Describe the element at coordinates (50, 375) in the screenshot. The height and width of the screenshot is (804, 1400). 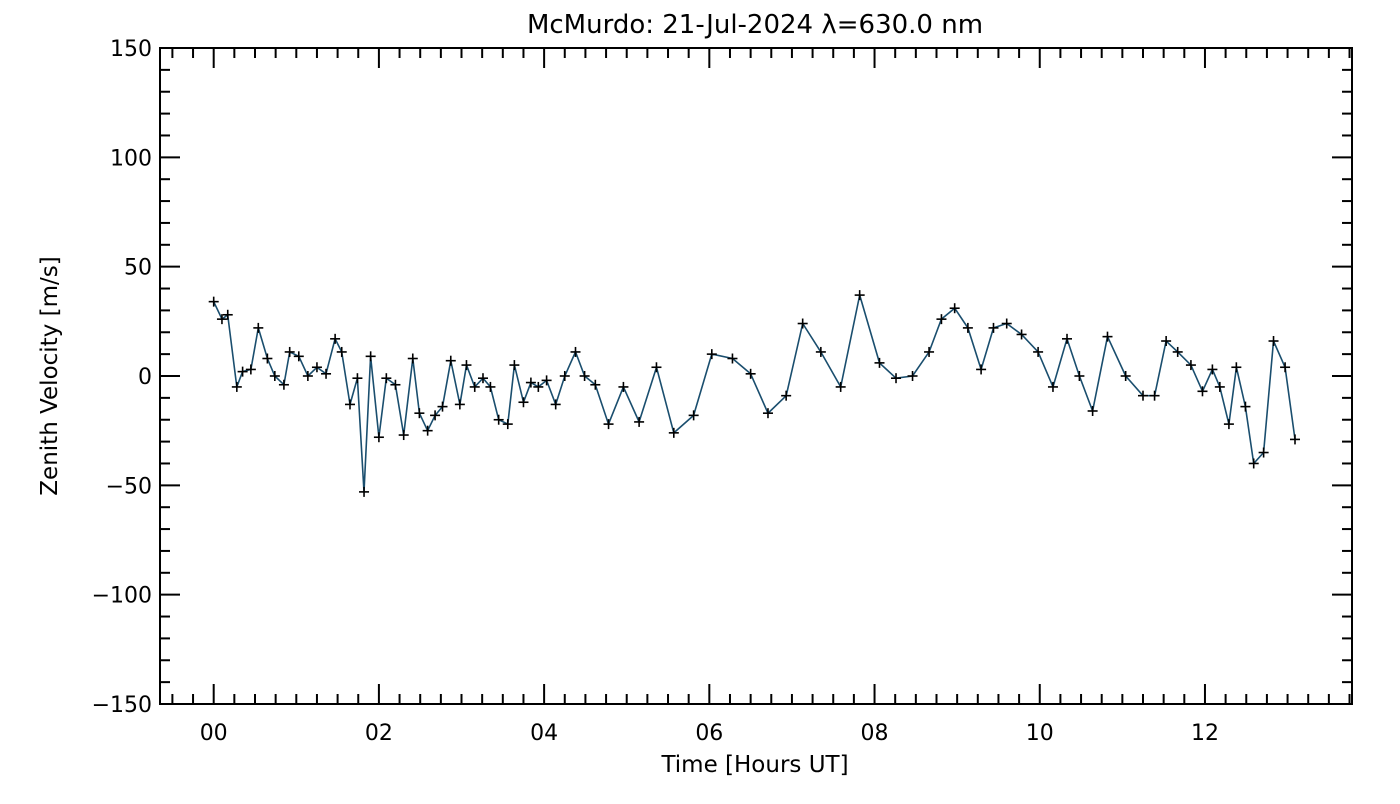
I see `y-axis-label: Zenith Velocity [m/s]` at that location.